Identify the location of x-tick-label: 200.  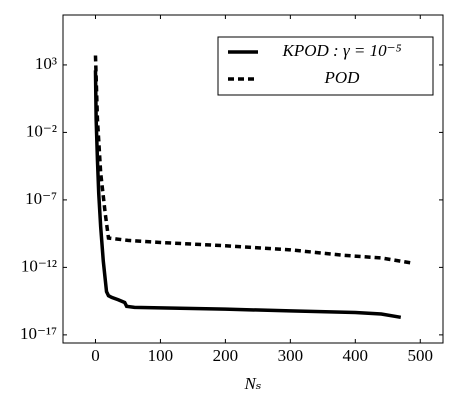
(226, 355).